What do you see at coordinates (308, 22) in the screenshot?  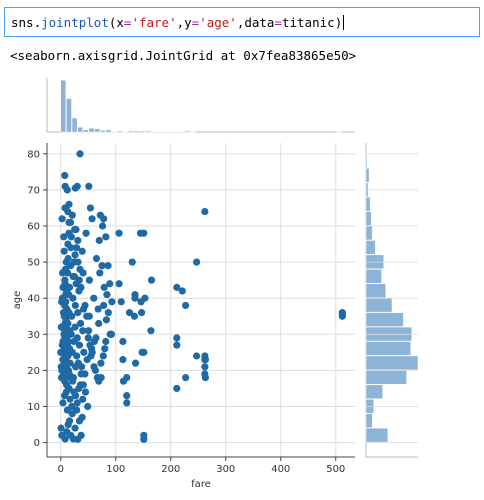 I see `code-token: titanic` at bounding box center [308, 22].